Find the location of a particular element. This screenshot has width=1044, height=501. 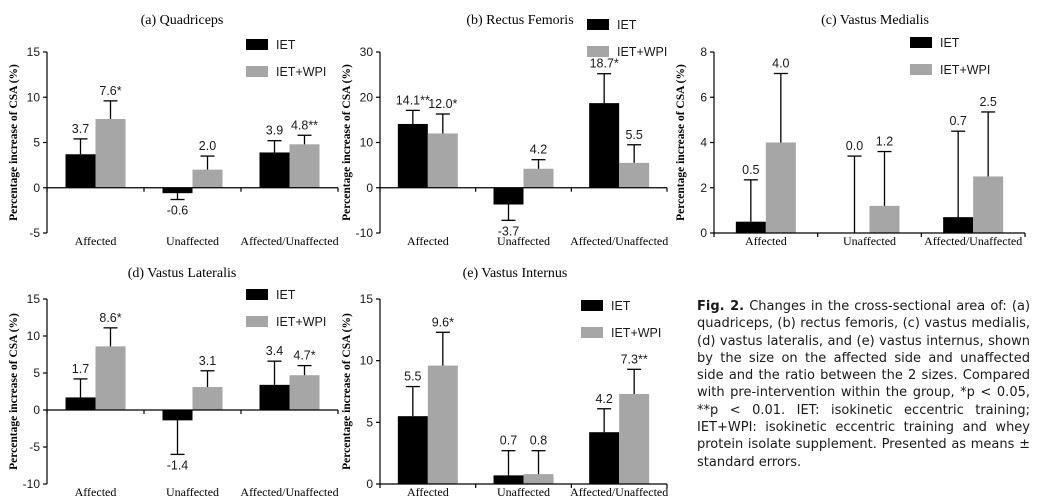

bar-e-iet-wpi-affected is located at coordinates (442, 424).